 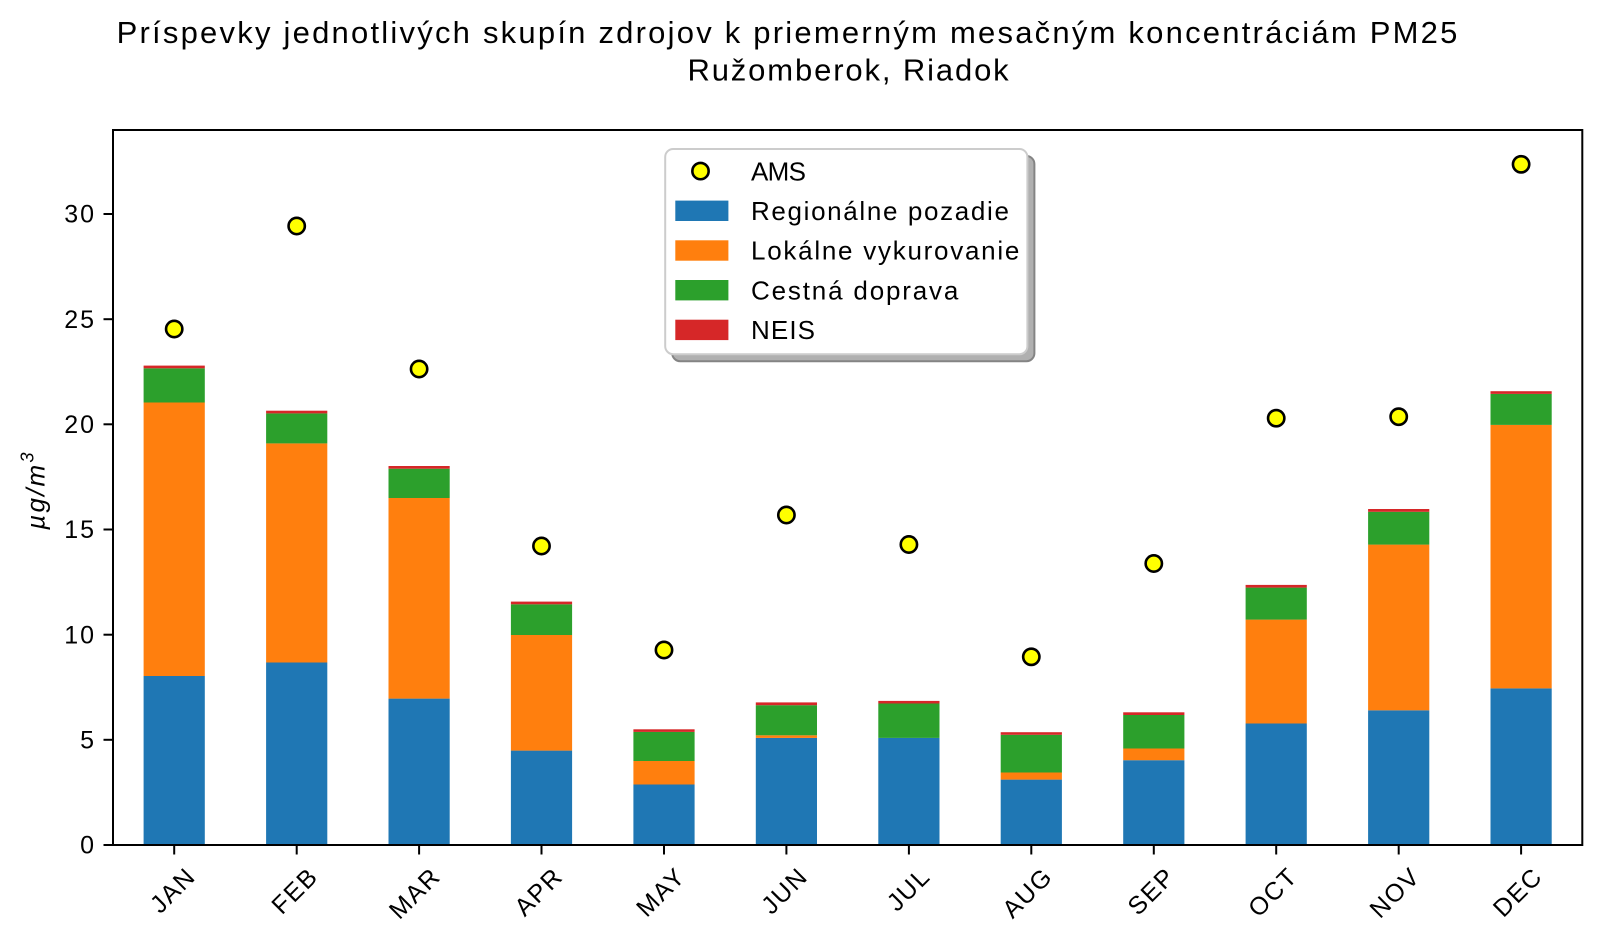 What do you see at coordinates (886, 251) in the screenshot?
I see `svg-text: Lokálne vykurovanie` at bounding box center [886, 251].